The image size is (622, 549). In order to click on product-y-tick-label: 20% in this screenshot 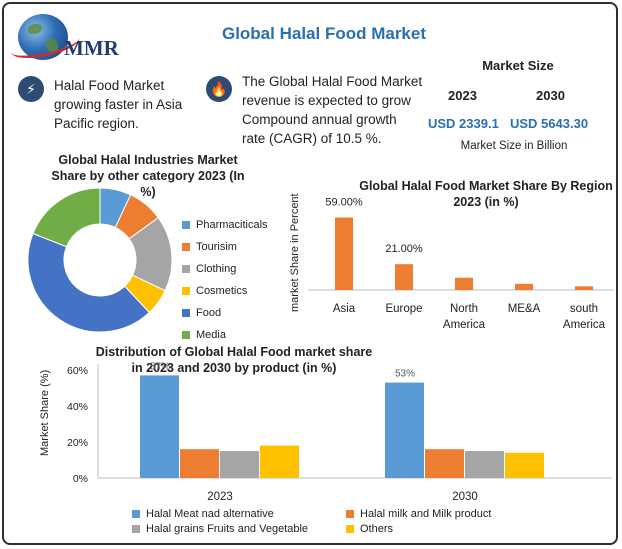, I will do `click(77, 443)`.